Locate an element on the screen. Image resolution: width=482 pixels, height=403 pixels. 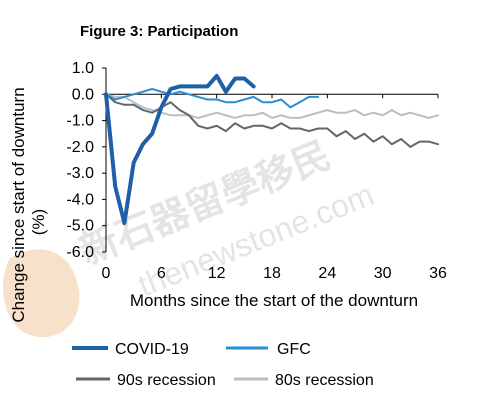
y-tick-label: -1.0 is located at coordinates (80, 121).